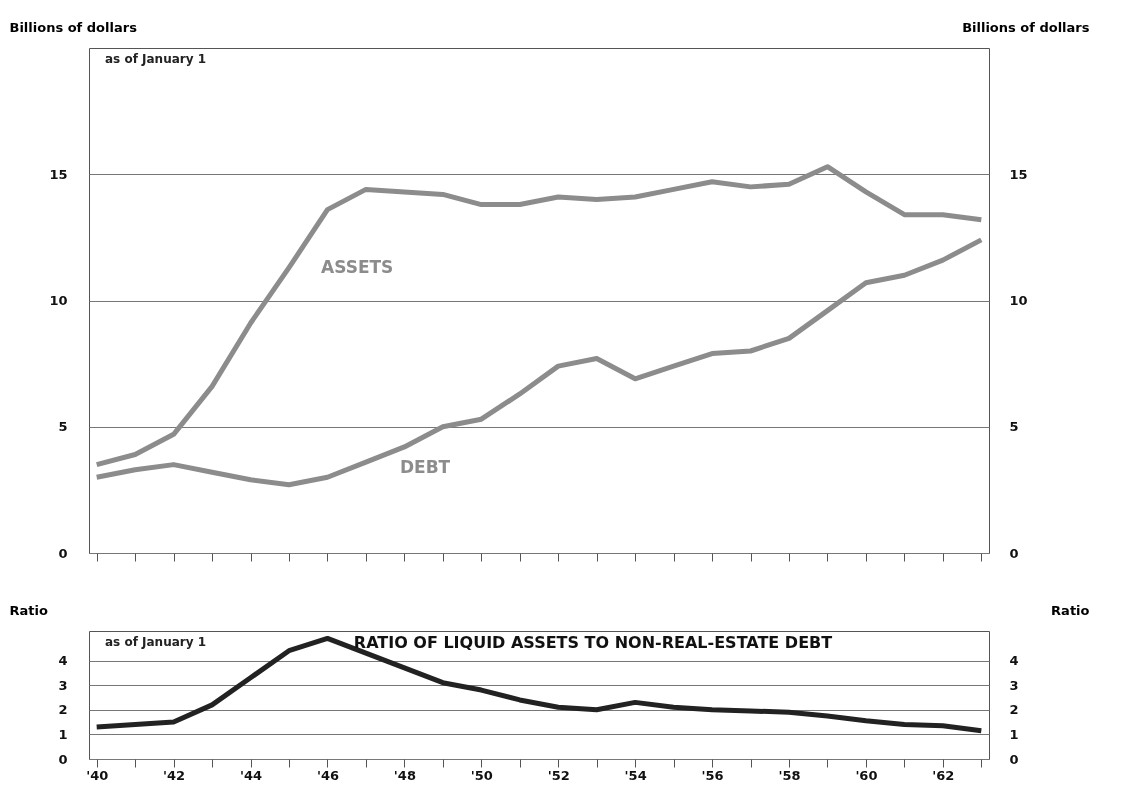 This screenshot has height=808, width=1139. Describe the element at coordinates (1014, 734) in the screenshot. I see `y2-tick-label: 1` at that location.